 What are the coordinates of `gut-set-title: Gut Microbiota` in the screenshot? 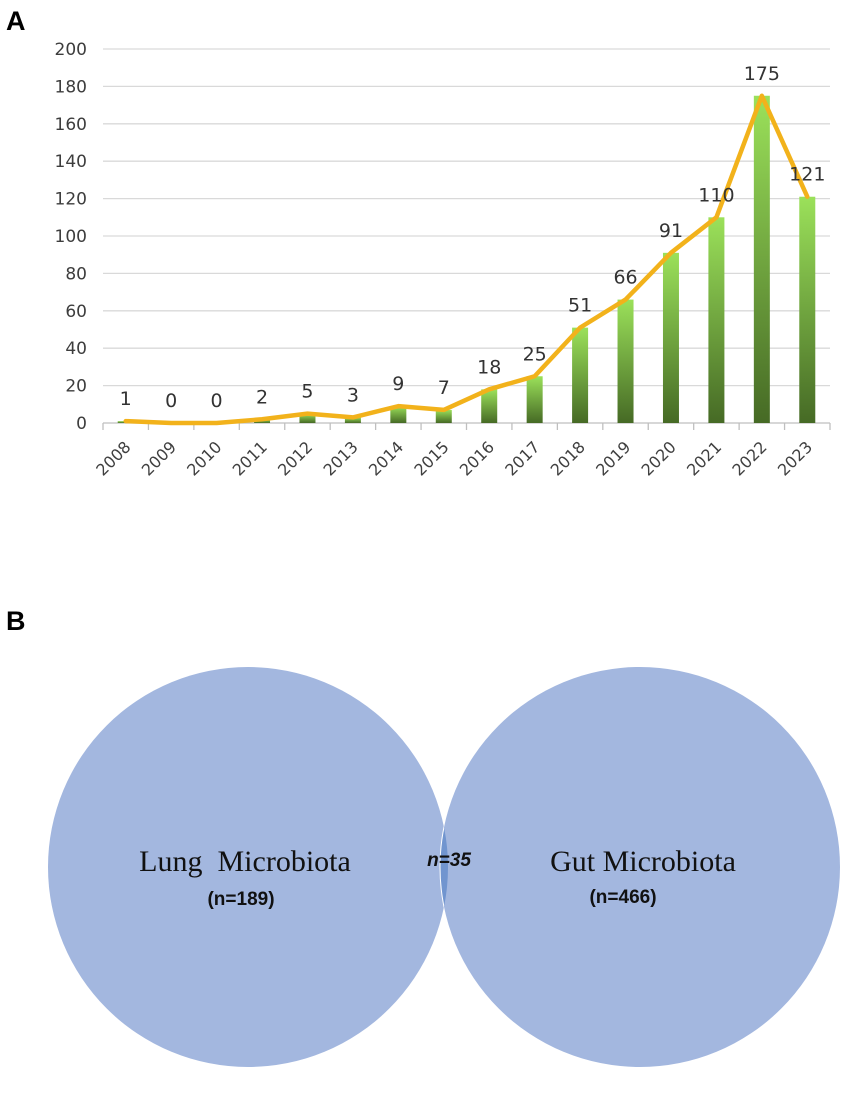 It's located at (643, 861).